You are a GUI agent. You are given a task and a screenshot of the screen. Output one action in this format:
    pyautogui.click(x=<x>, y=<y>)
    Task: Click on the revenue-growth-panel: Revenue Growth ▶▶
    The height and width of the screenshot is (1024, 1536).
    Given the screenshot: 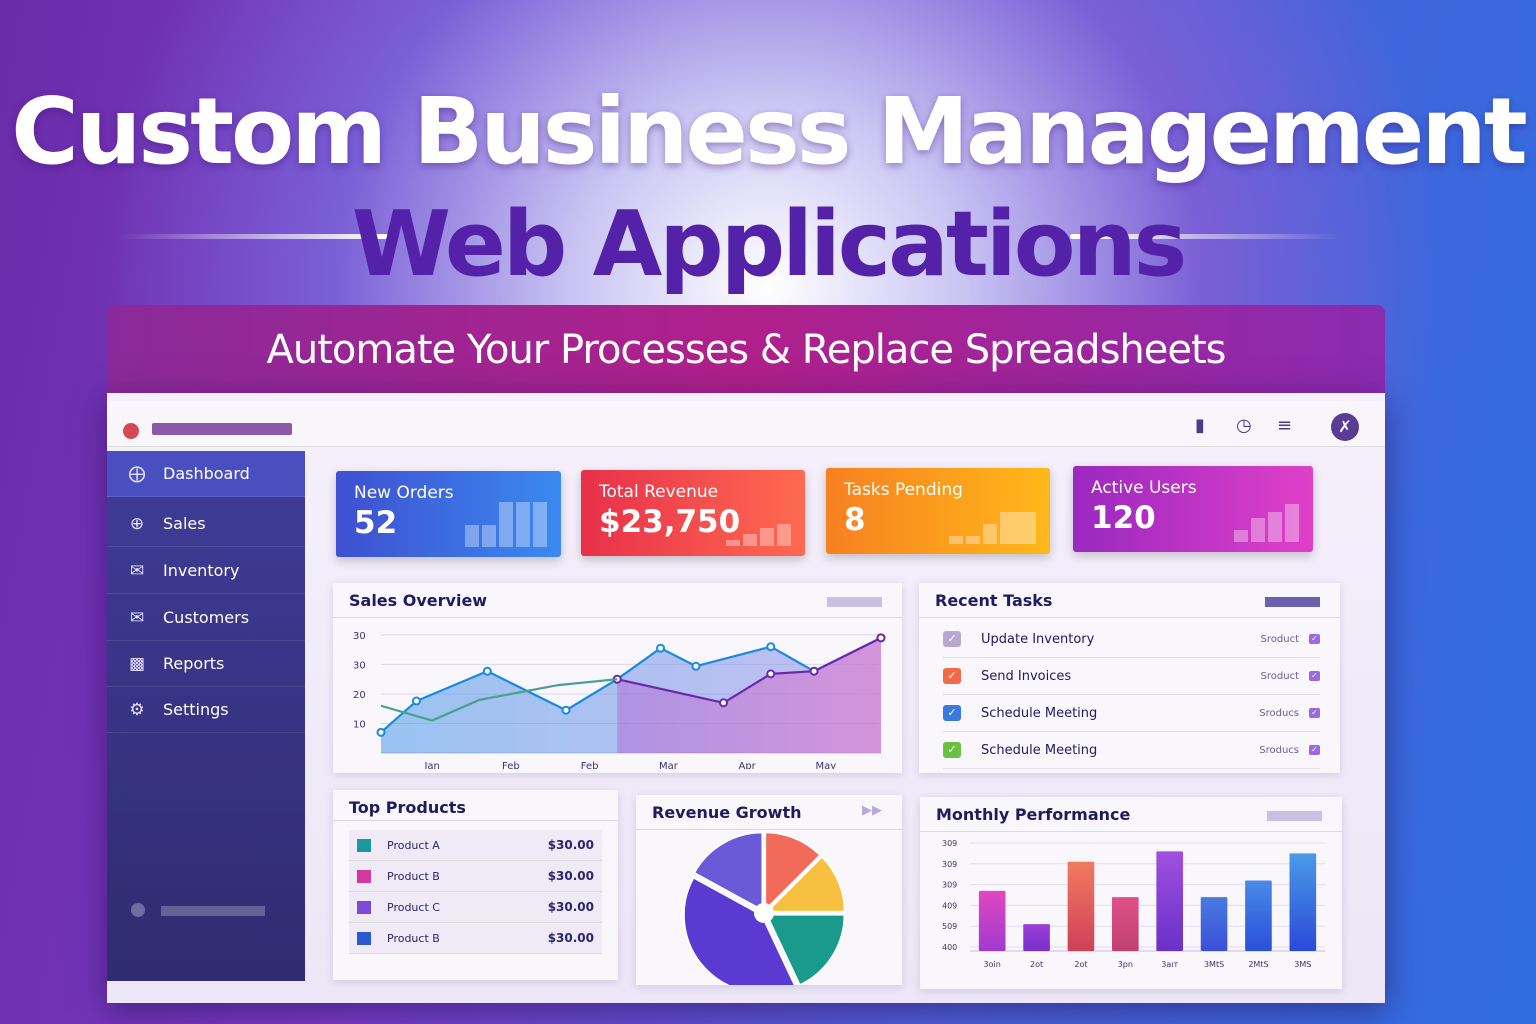 What is the action you would take?
    pyautogui.click(x=769, y=890)
    